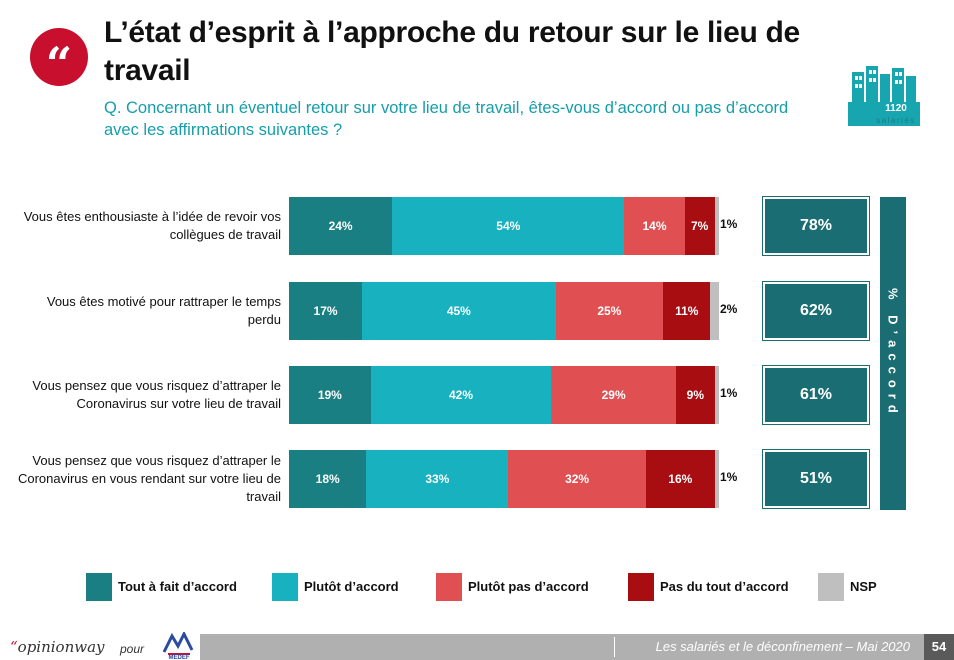  What do you see at coordinates (896, 120) in the screenshot?
I see `sample-label: salariés` at bounding box center [896, 120].